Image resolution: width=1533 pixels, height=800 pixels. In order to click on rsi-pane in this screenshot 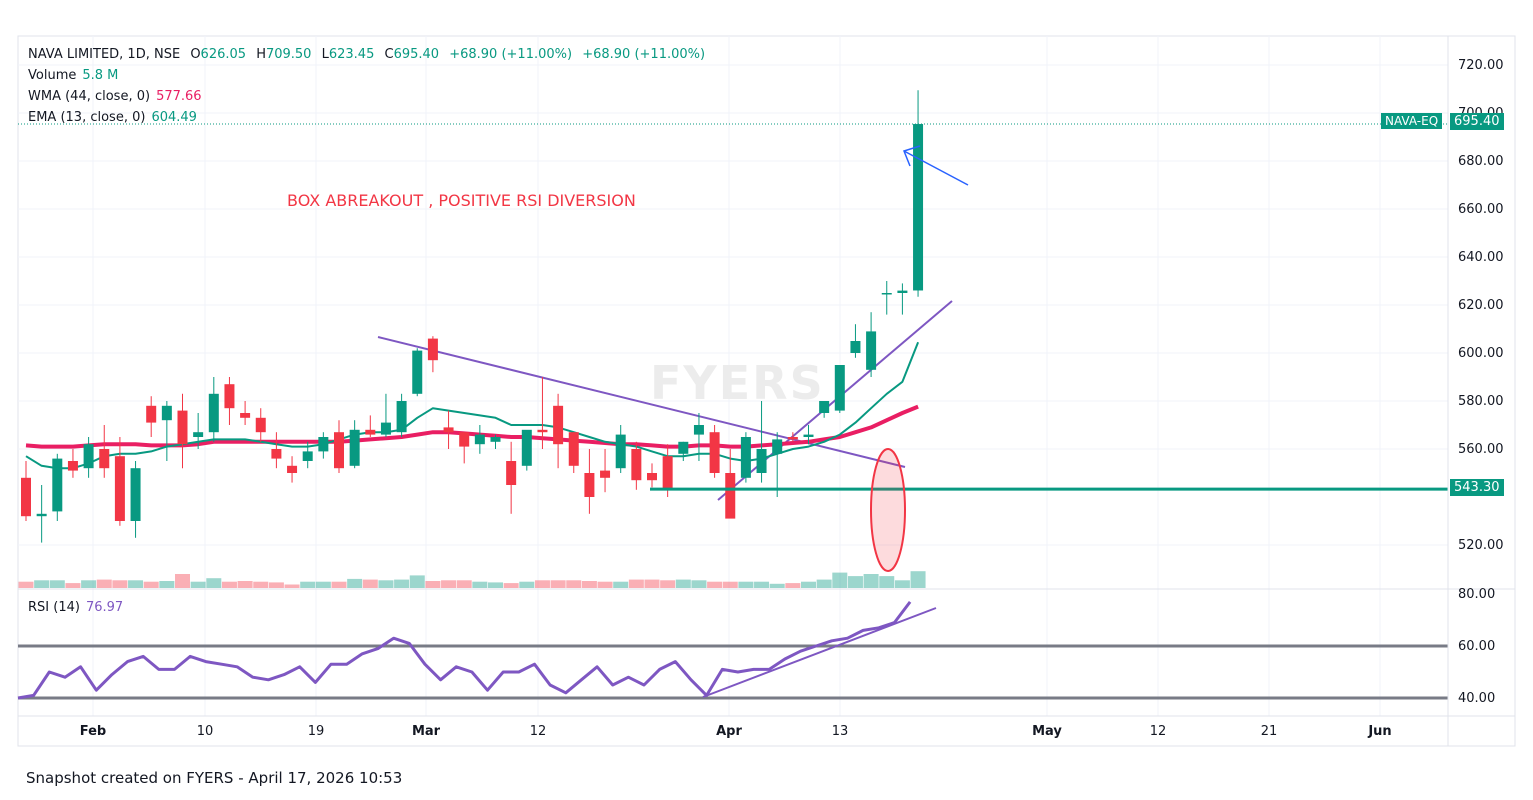, I will do `click(732, 650)`.